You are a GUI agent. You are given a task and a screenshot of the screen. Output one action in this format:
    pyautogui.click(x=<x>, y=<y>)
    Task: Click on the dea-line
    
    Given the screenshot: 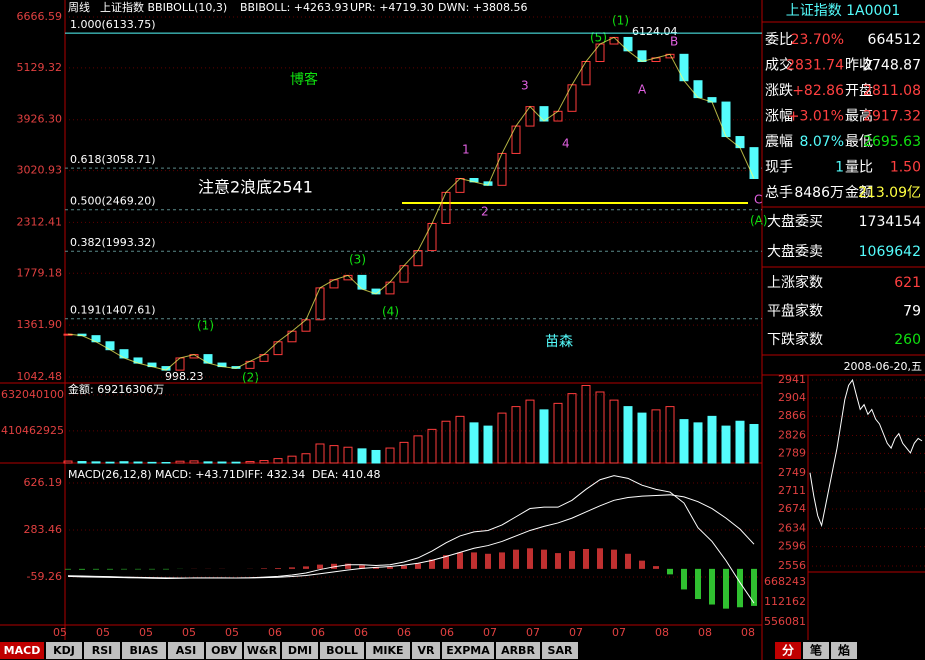 What is the action you would take?
    pyautogui.click(x=411, y=536)
    